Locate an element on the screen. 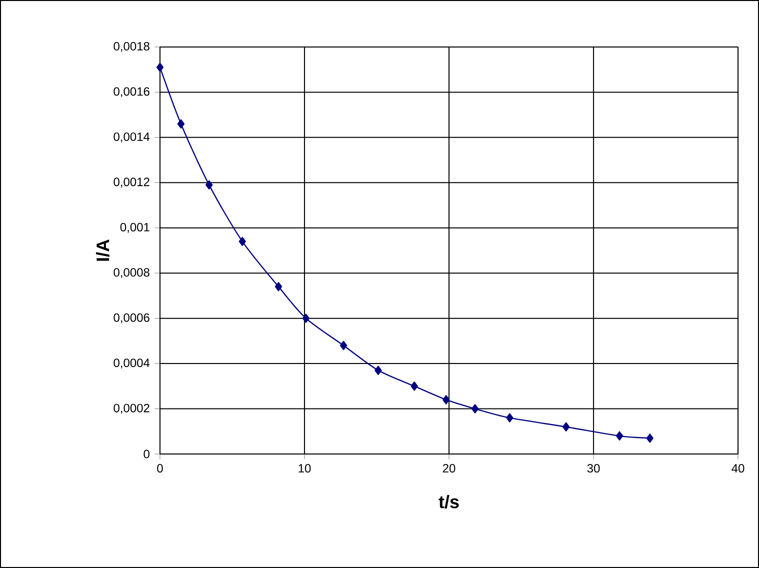 Image resolution: width=759 pixels, height=568 pixels. x-tick-label: 40 is located at coordinates (738, 468).